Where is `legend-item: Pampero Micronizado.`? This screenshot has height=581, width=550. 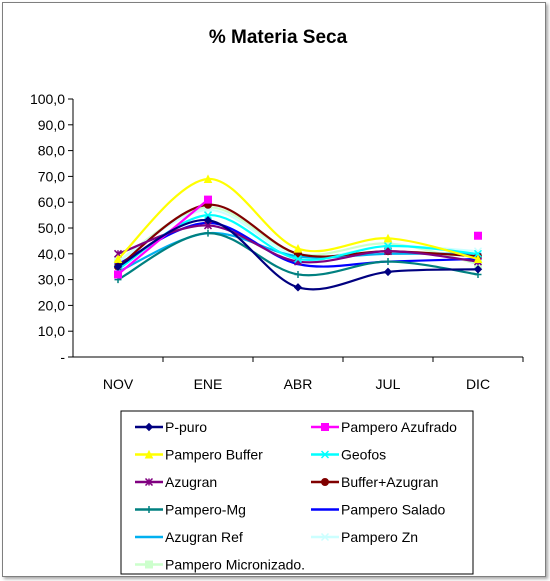
legend-item: Pampero Micronizado. is located at coordinates (220, 565).